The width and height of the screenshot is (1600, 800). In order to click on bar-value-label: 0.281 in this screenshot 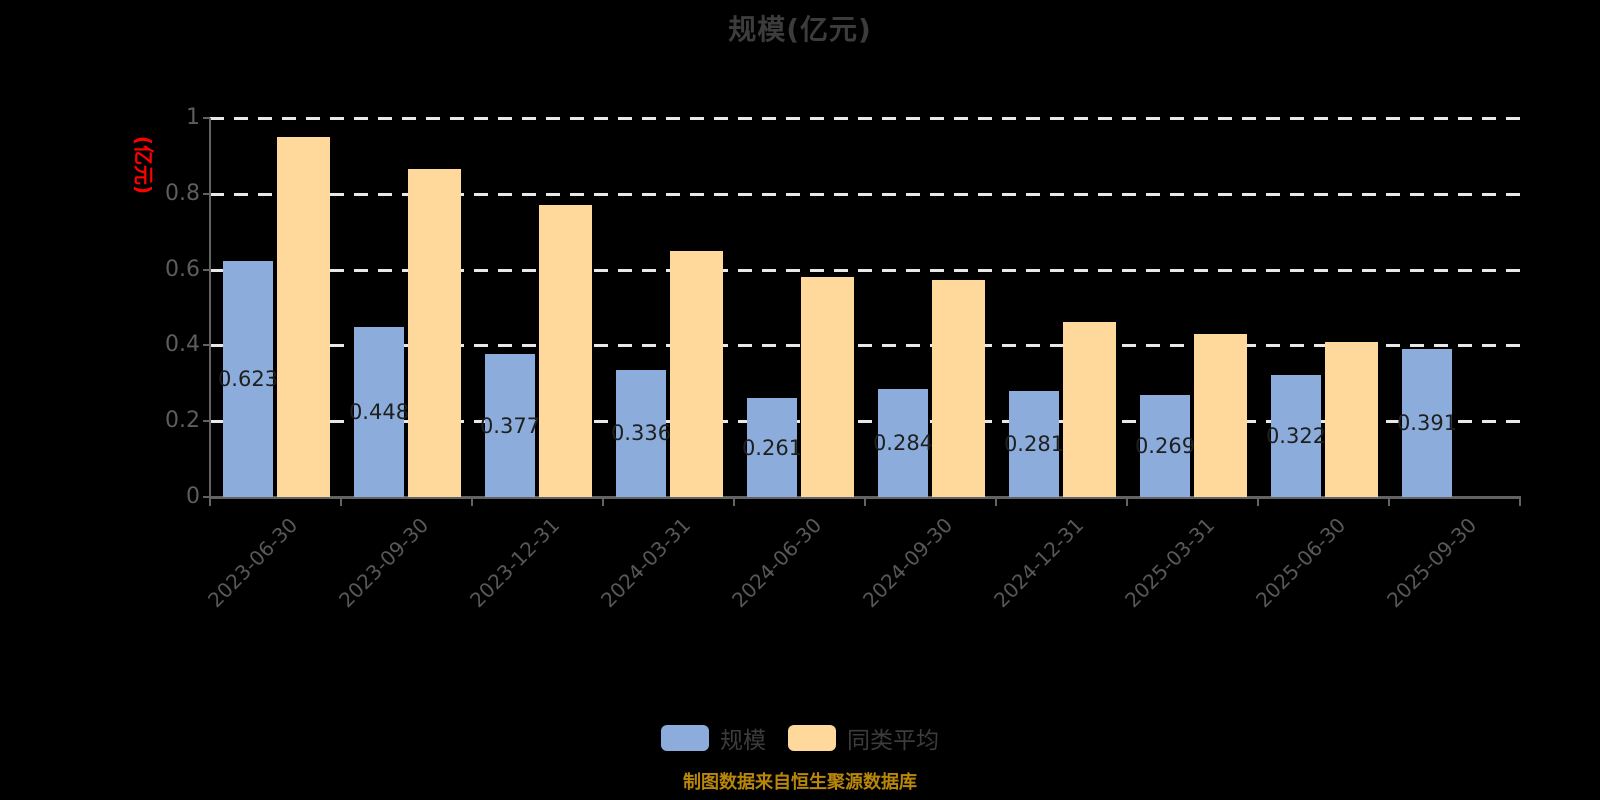, I will do `click(1034, 443)`.